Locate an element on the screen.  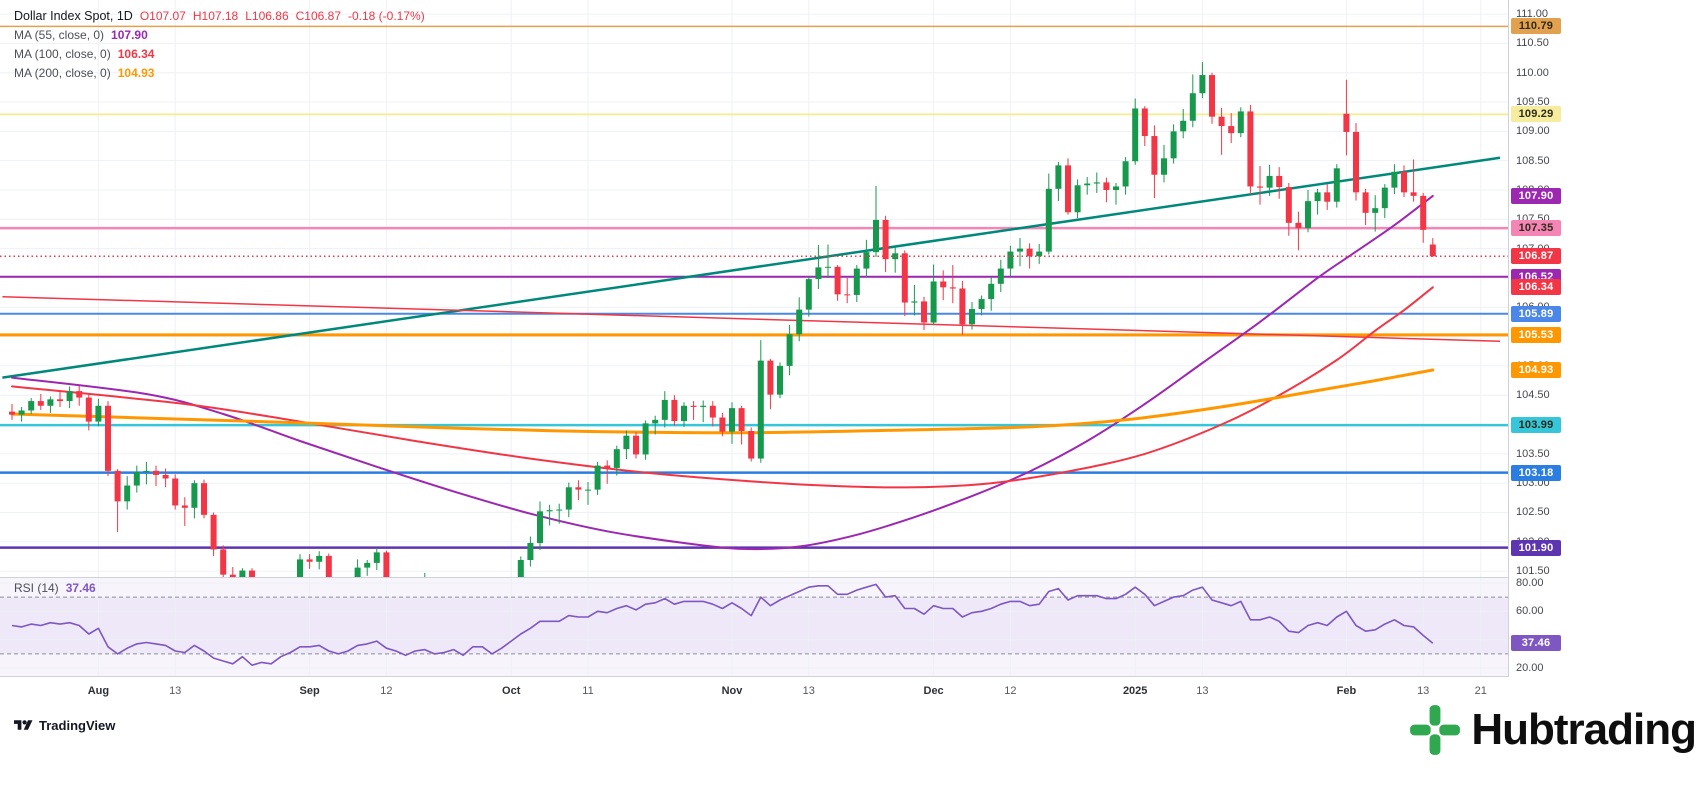
tradingview-label: TradingView is located at coordinates (77, 725).